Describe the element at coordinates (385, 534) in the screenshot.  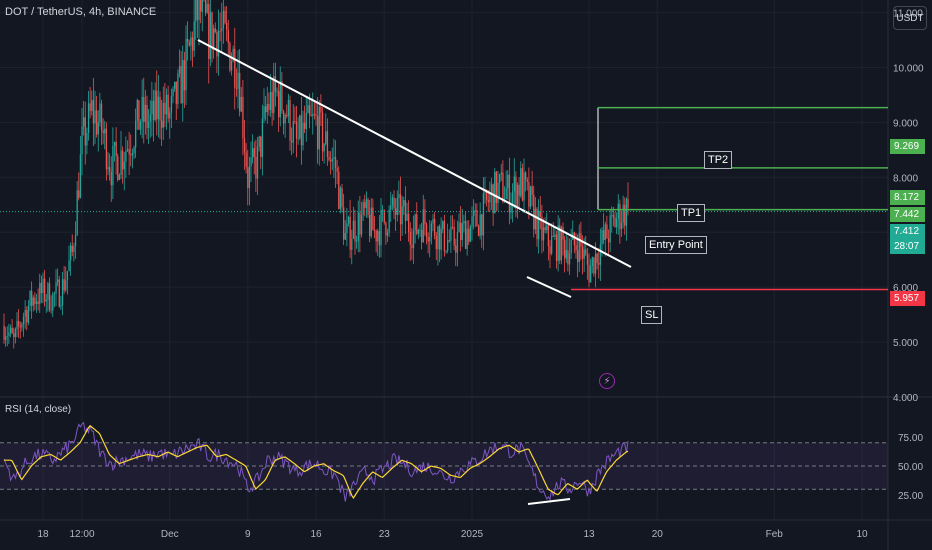
I see `x-tick-label: 23` at that location.